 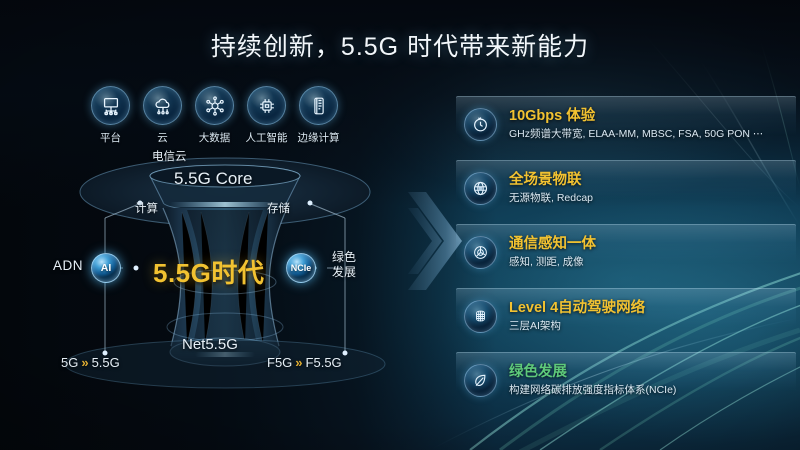 What do you see at coordinates (70, 362) in the screenshot?
I see `evolution-left-from: 5G` at bounding box center [70, 362].